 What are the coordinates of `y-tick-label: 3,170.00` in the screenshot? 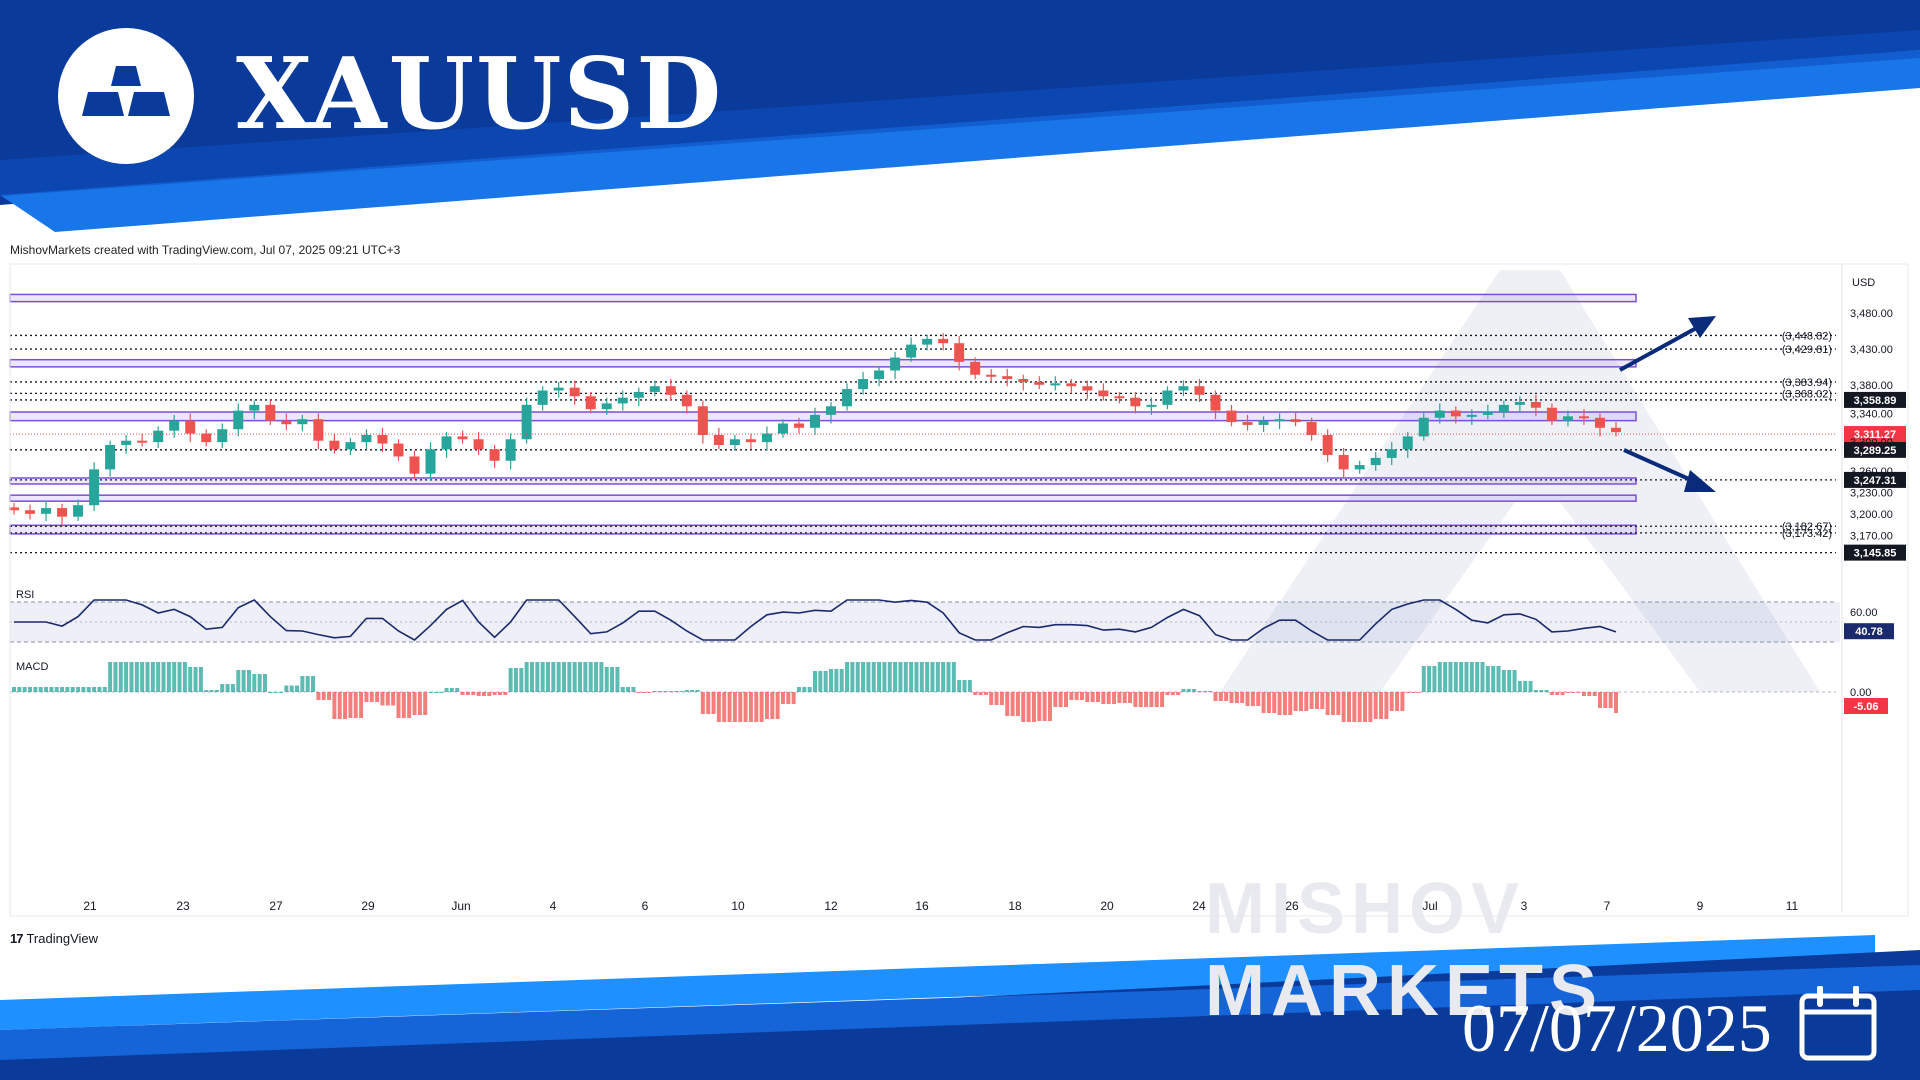 It's located at (1871, 536).